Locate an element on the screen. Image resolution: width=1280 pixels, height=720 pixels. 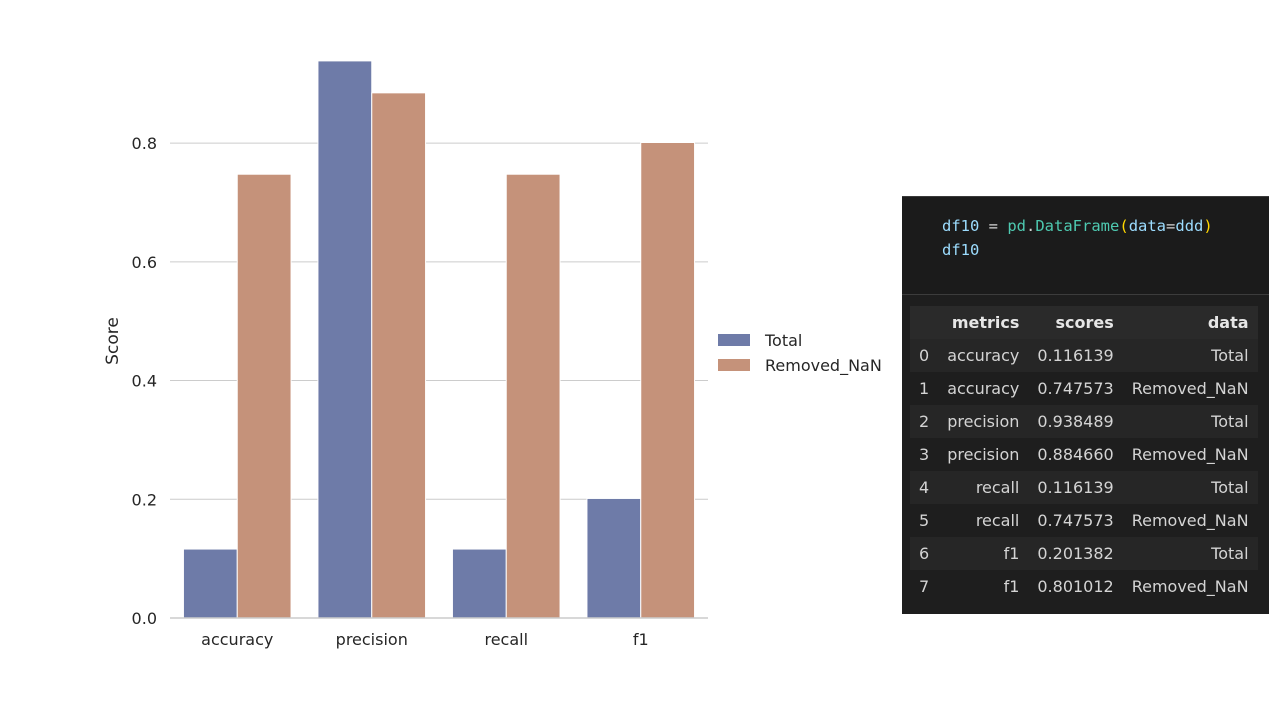
row-index: 7 is located at coordinates (924, 586).